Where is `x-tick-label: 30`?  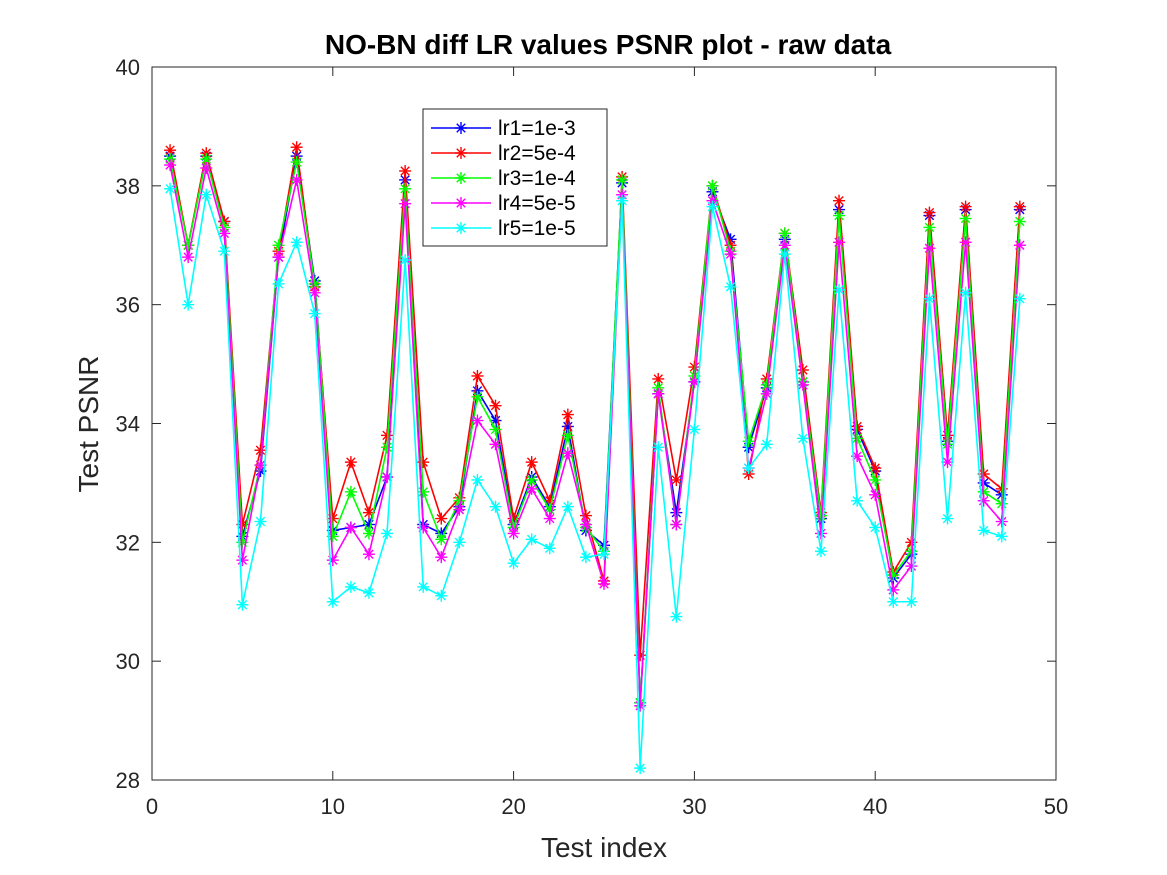
x-tick-label: 30 is located at coordinates (694, 806).